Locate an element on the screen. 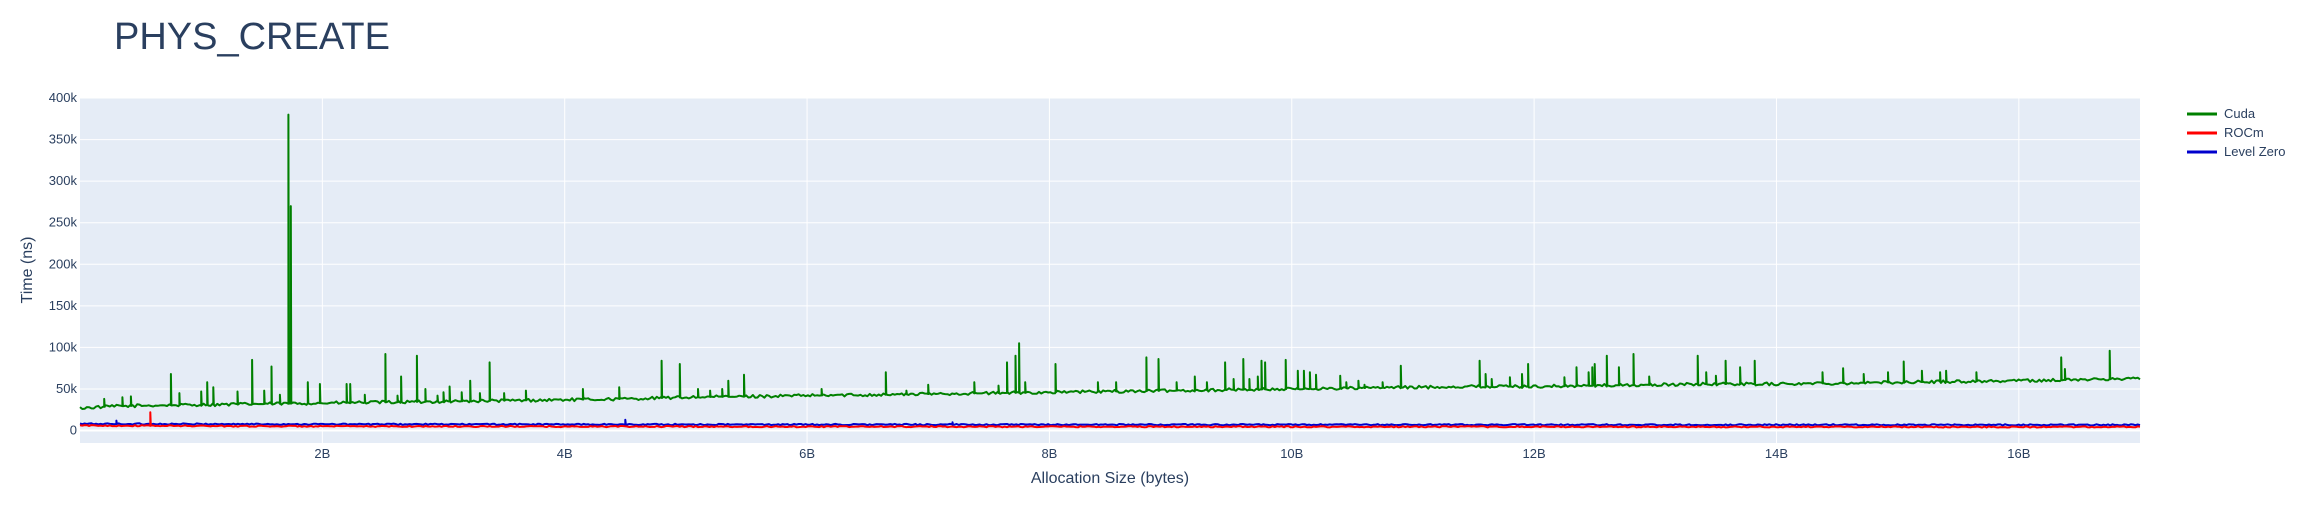 The height and width of the screenshot is (507, 2308). y-tick-label: 150k is located at coordinates (63, 305).